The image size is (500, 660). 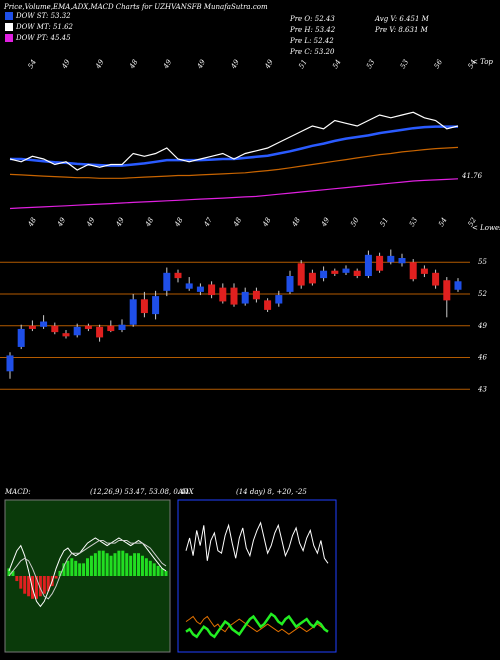 I want to click on stat: Pre O: 52.43, so click(x=312, y=19).